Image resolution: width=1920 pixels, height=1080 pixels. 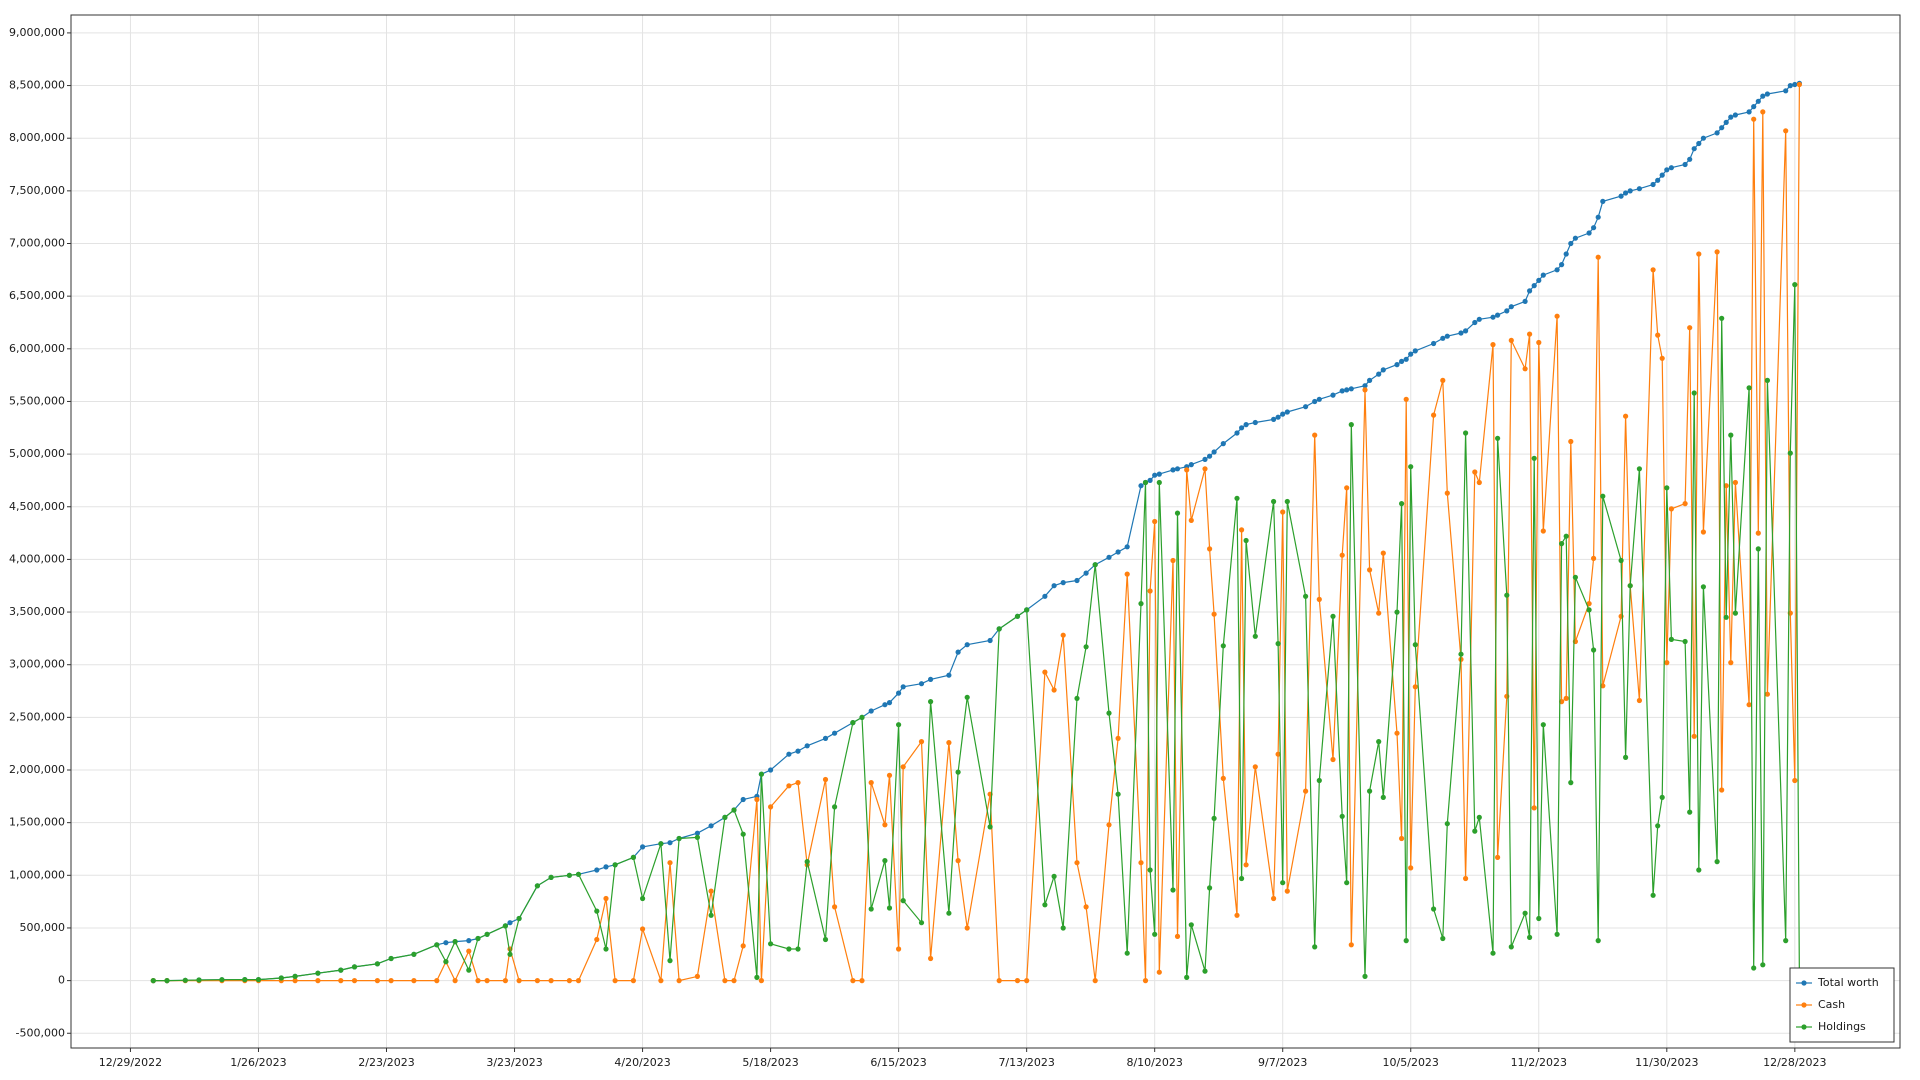 What do you see at coordinates (1539, 1062) in the screenshot?
I see `x-tick-label: 11/2/2023` at bounding box center [1539, 1062].